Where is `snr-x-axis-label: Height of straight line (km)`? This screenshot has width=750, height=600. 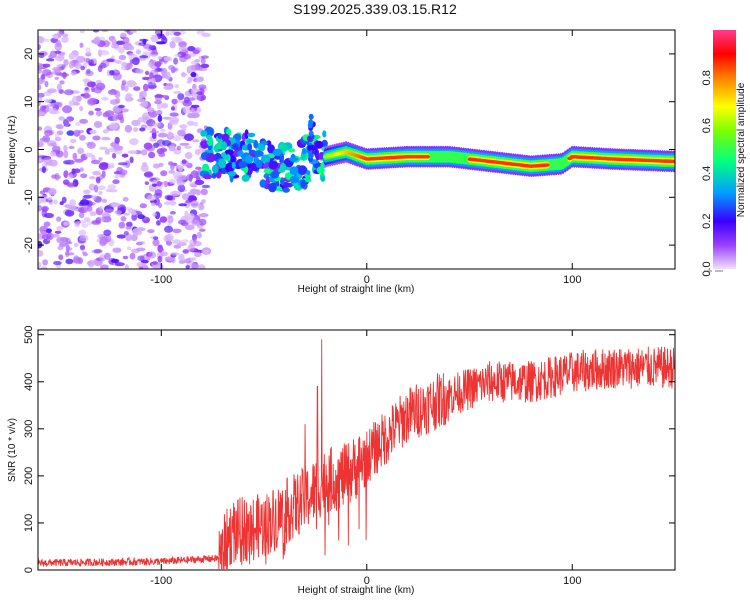
snr-x-axis-label: Height of straight line (km) is located at coordinates (356, 590).